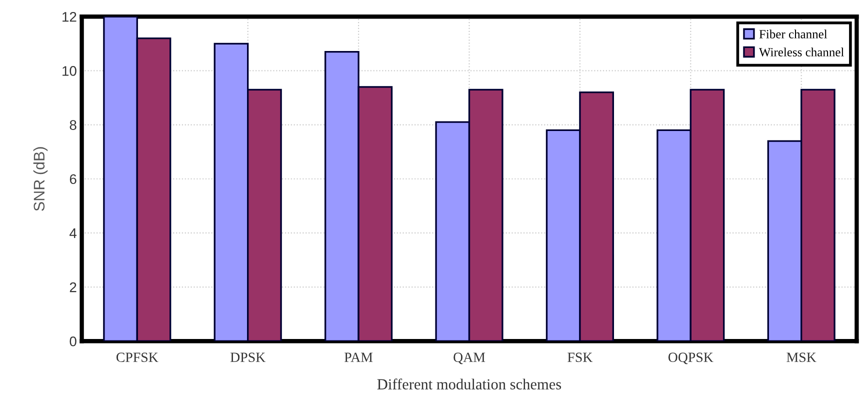  I want to click on x-tick-label: PAM, so click(358, 357).